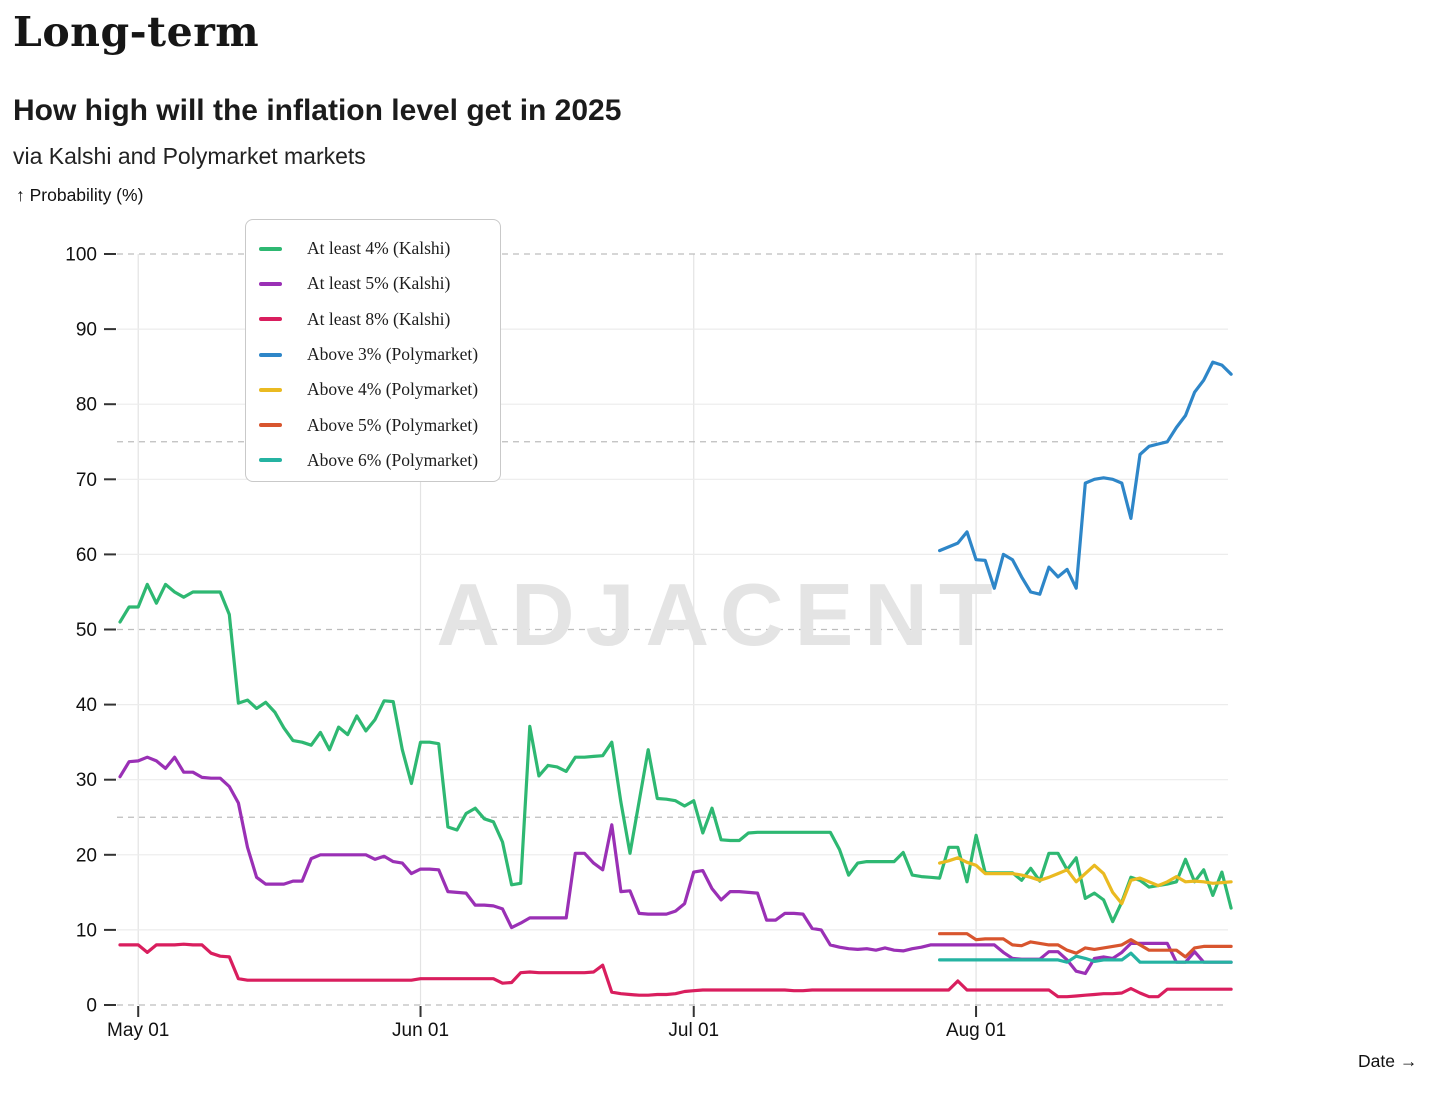  I want to click on x-tick-label: Jul 01, so click(693, 1030).